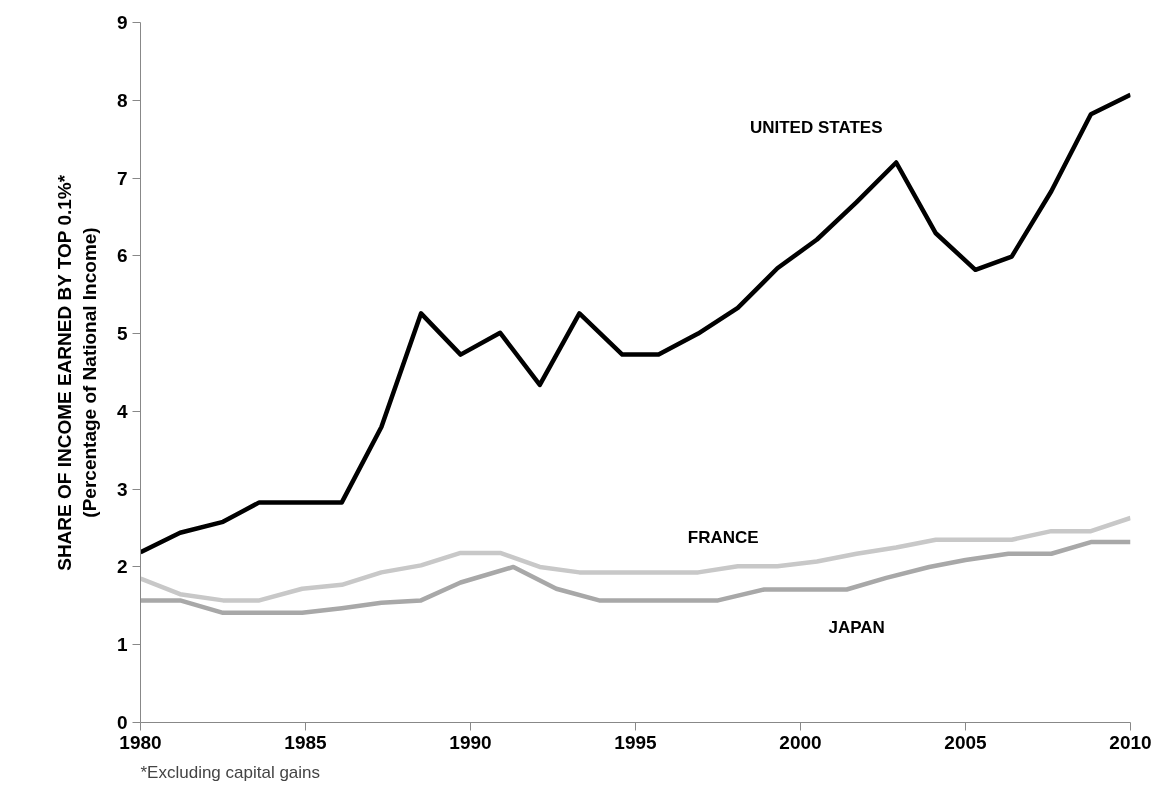  Describe the element at coordinates (122, 645) in the screenshot. I see `y-tick-label: 1` at that location.